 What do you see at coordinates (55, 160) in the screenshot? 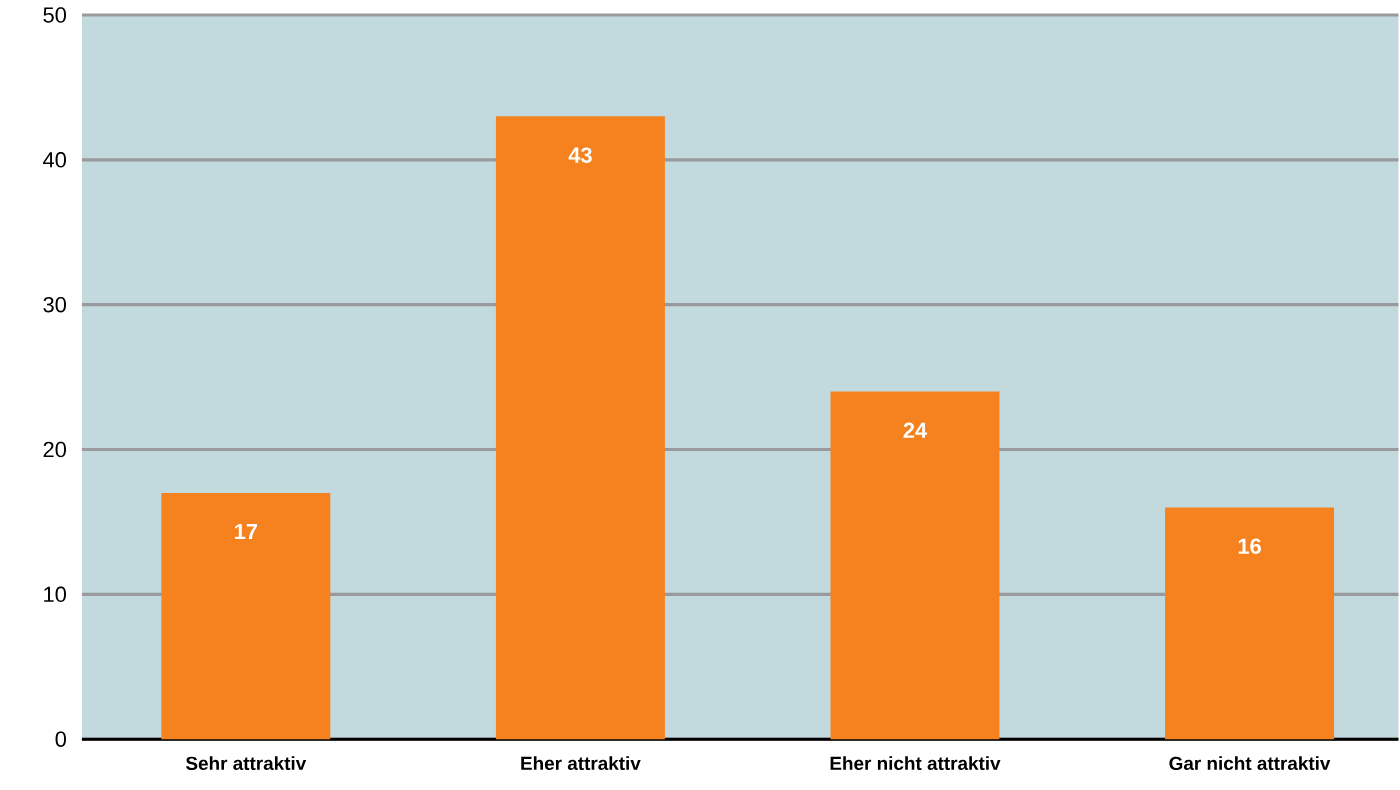
I see `y-tick-label: 40` at bounding box center [55, 160].